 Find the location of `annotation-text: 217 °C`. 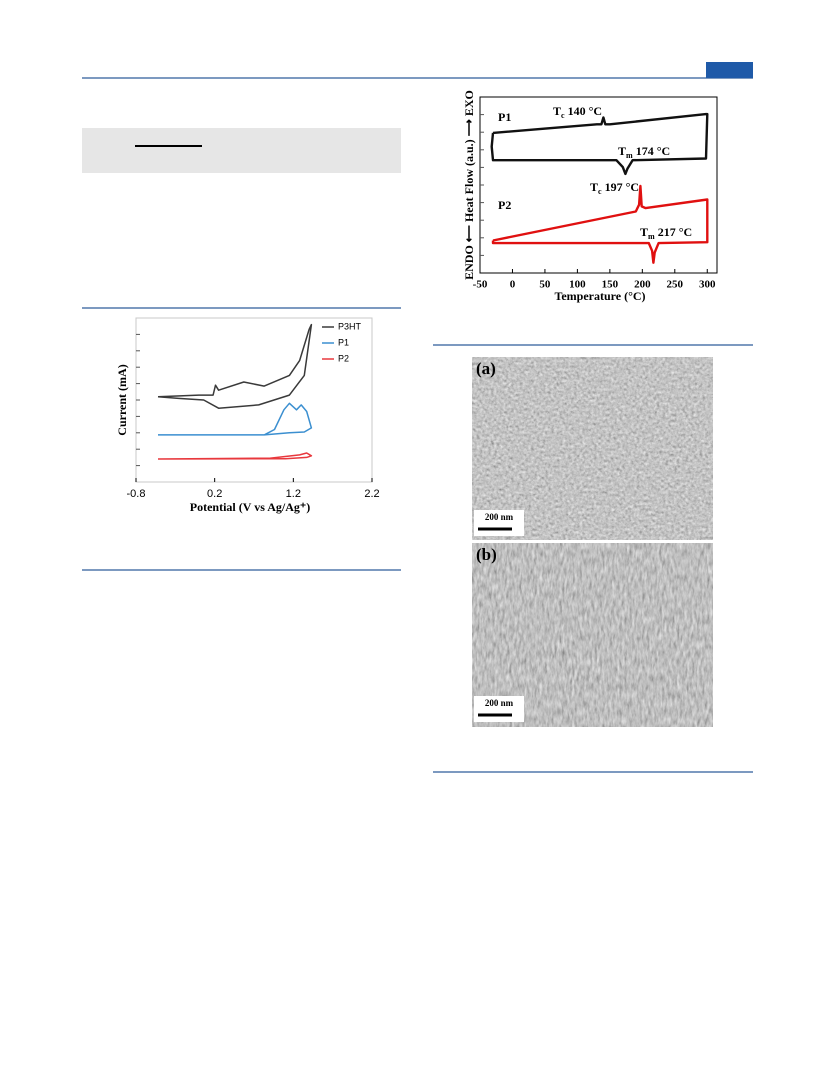

annotation-text: 217 °C is located at coordinates (673, 232).